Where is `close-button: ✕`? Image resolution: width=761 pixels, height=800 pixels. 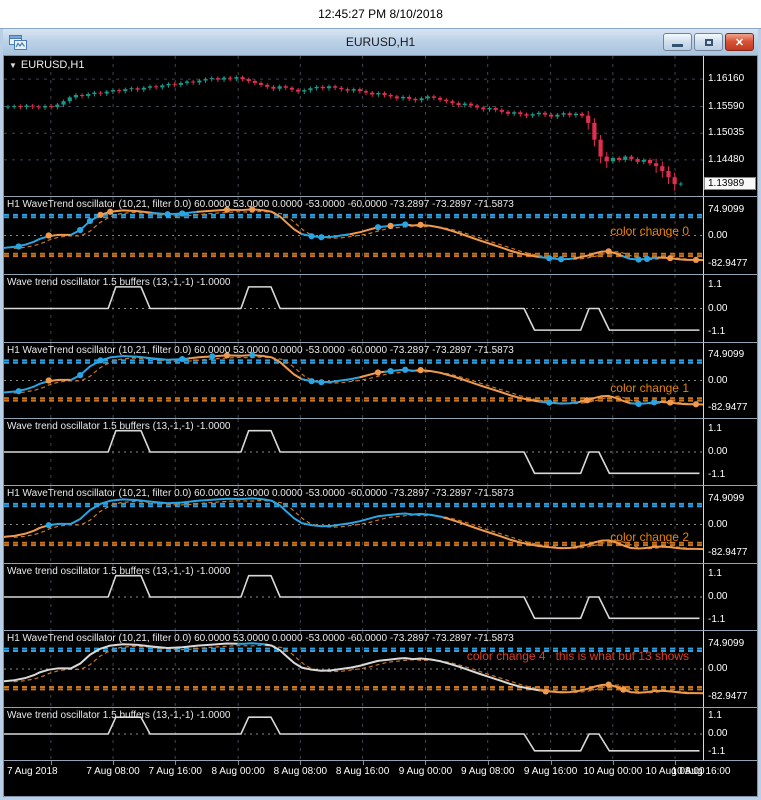
close-button: ✕ is located at coordinates (739, 42).